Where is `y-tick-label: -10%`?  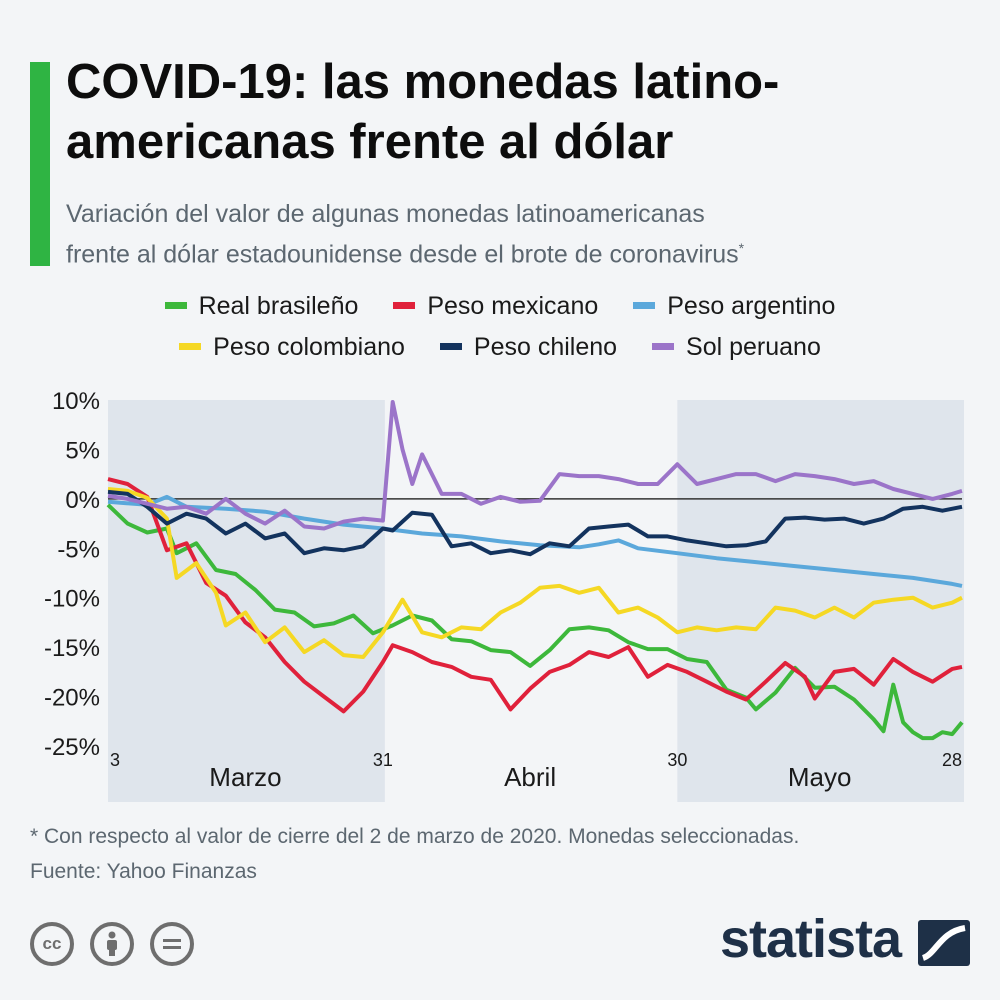
y-tick-label: -10% is located at coordinates (72, 599).